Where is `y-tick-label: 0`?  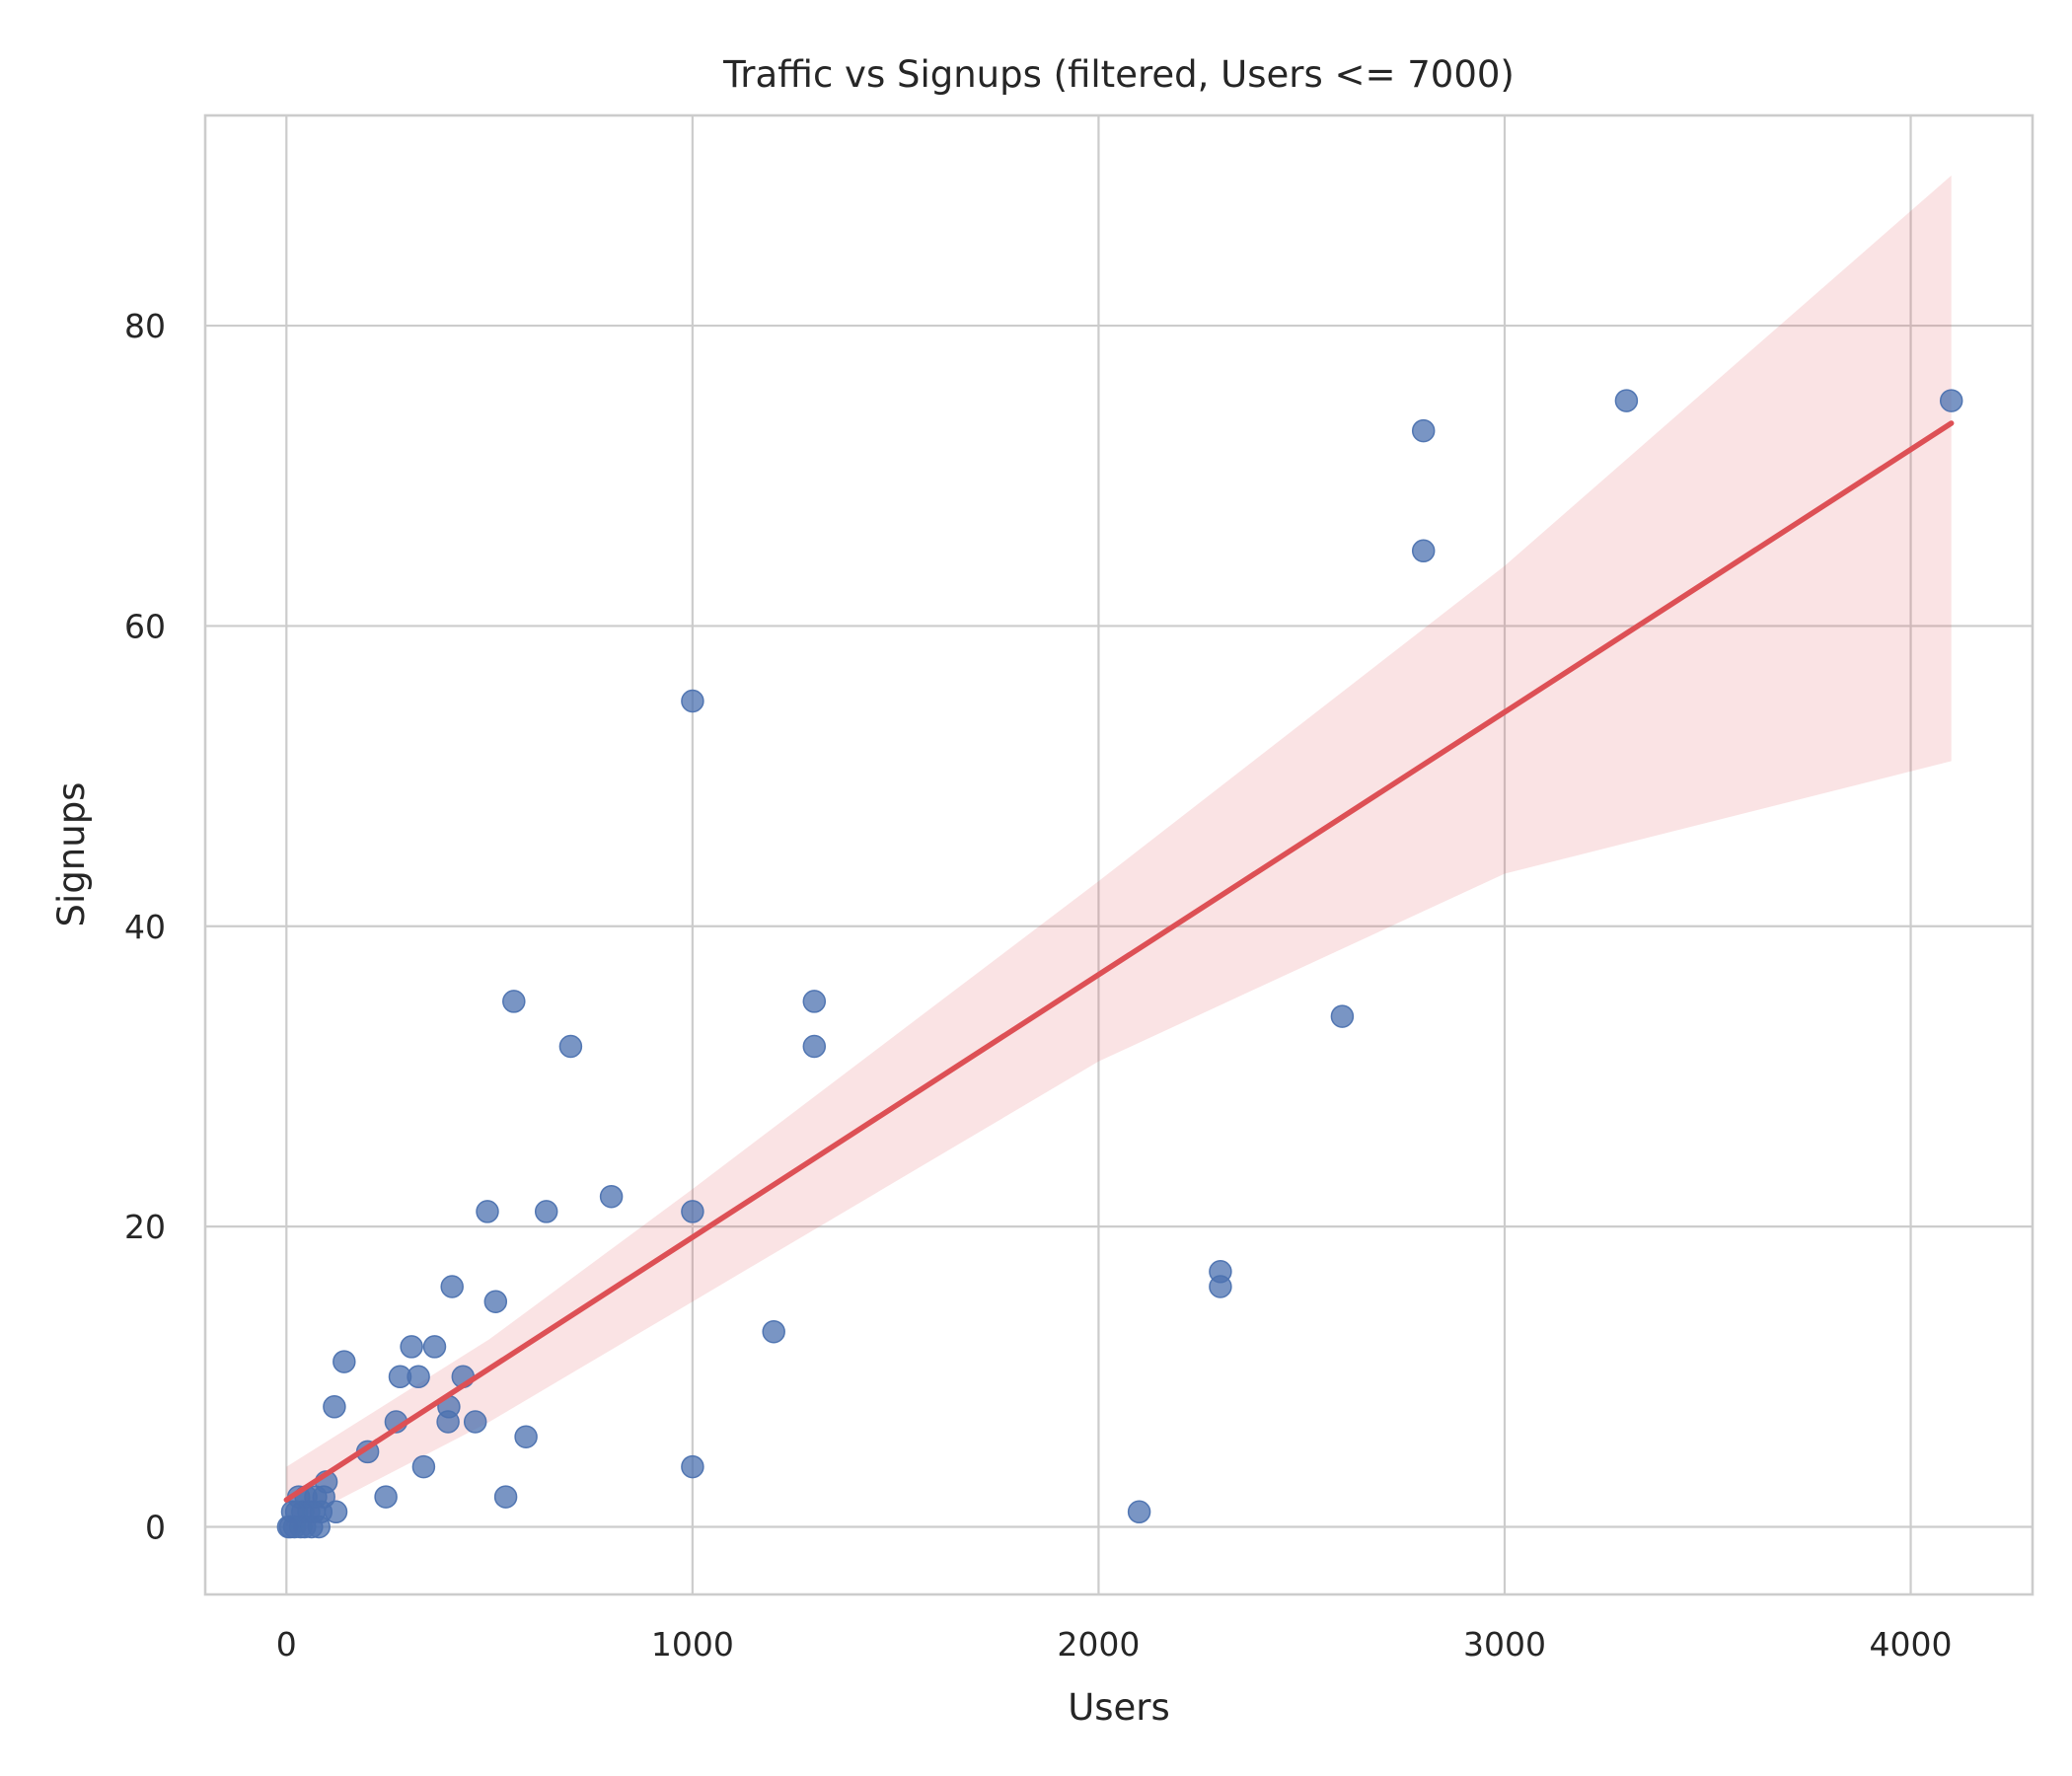 y-tick-label: 0 is located at coordinates (155, 1528).